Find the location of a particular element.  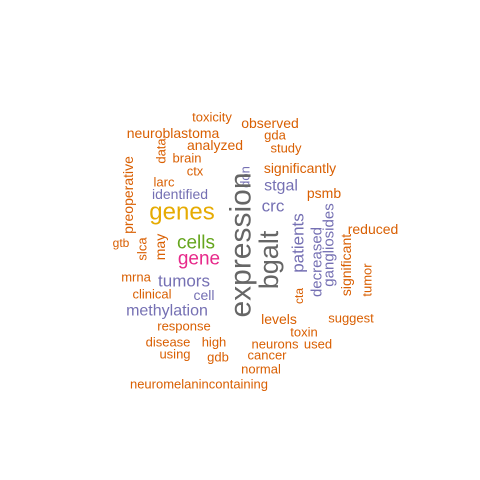

word-using: using is located at coordinates (174, 354).